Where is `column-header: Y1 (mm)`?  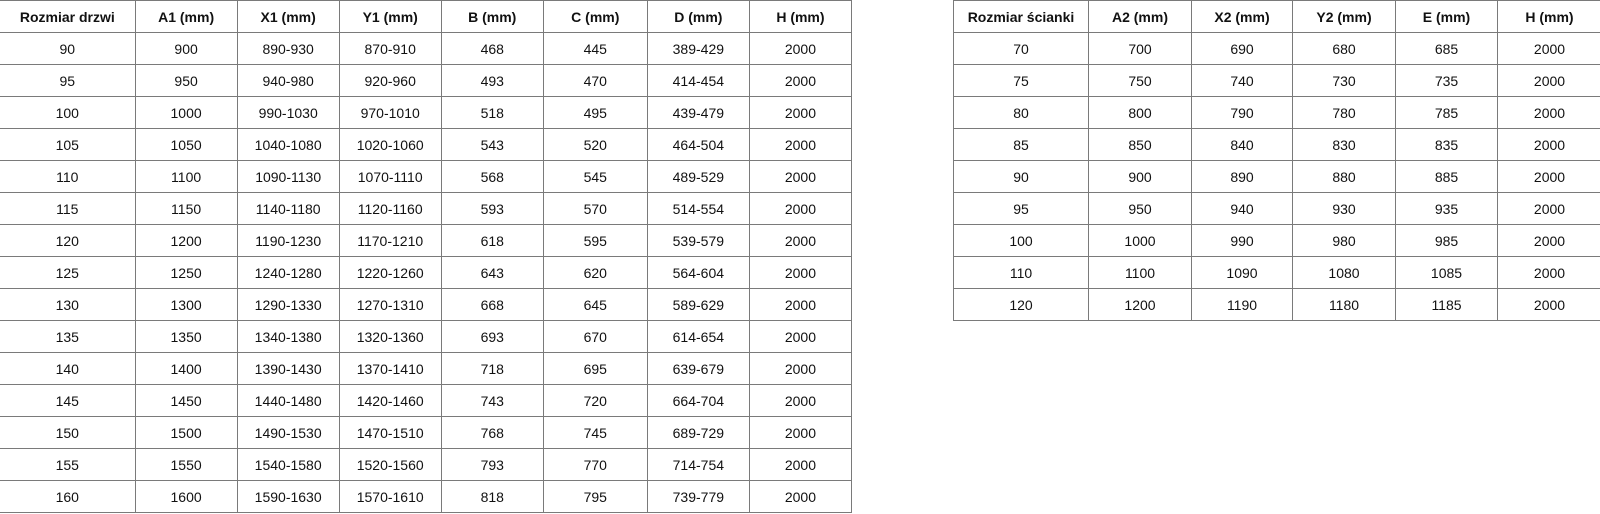 column-header: Y1 (mm) is located at coordinates (390, 16).